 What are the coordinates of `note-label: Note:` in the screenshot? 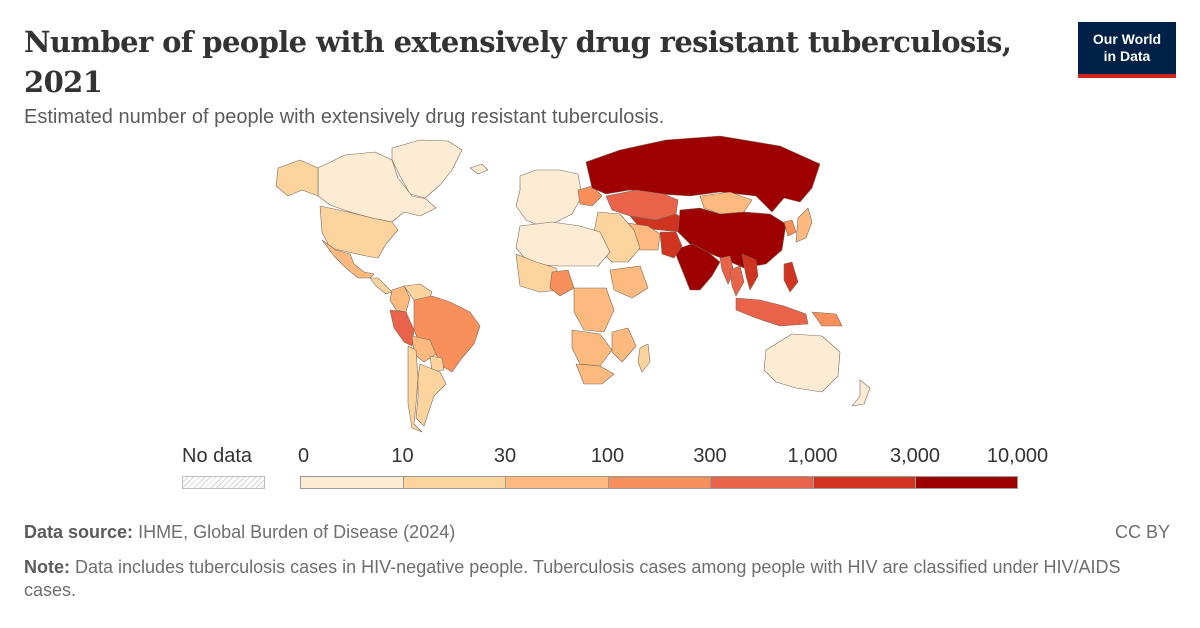 It's located at (47, 567).